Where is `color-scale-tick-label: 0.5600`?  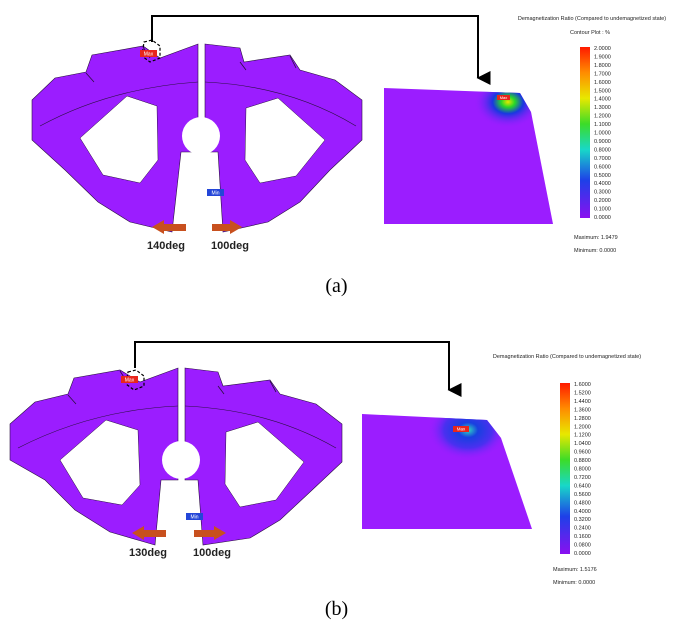 color-scale-tick-label: 0.5600 is located at coordinates (582, 495).